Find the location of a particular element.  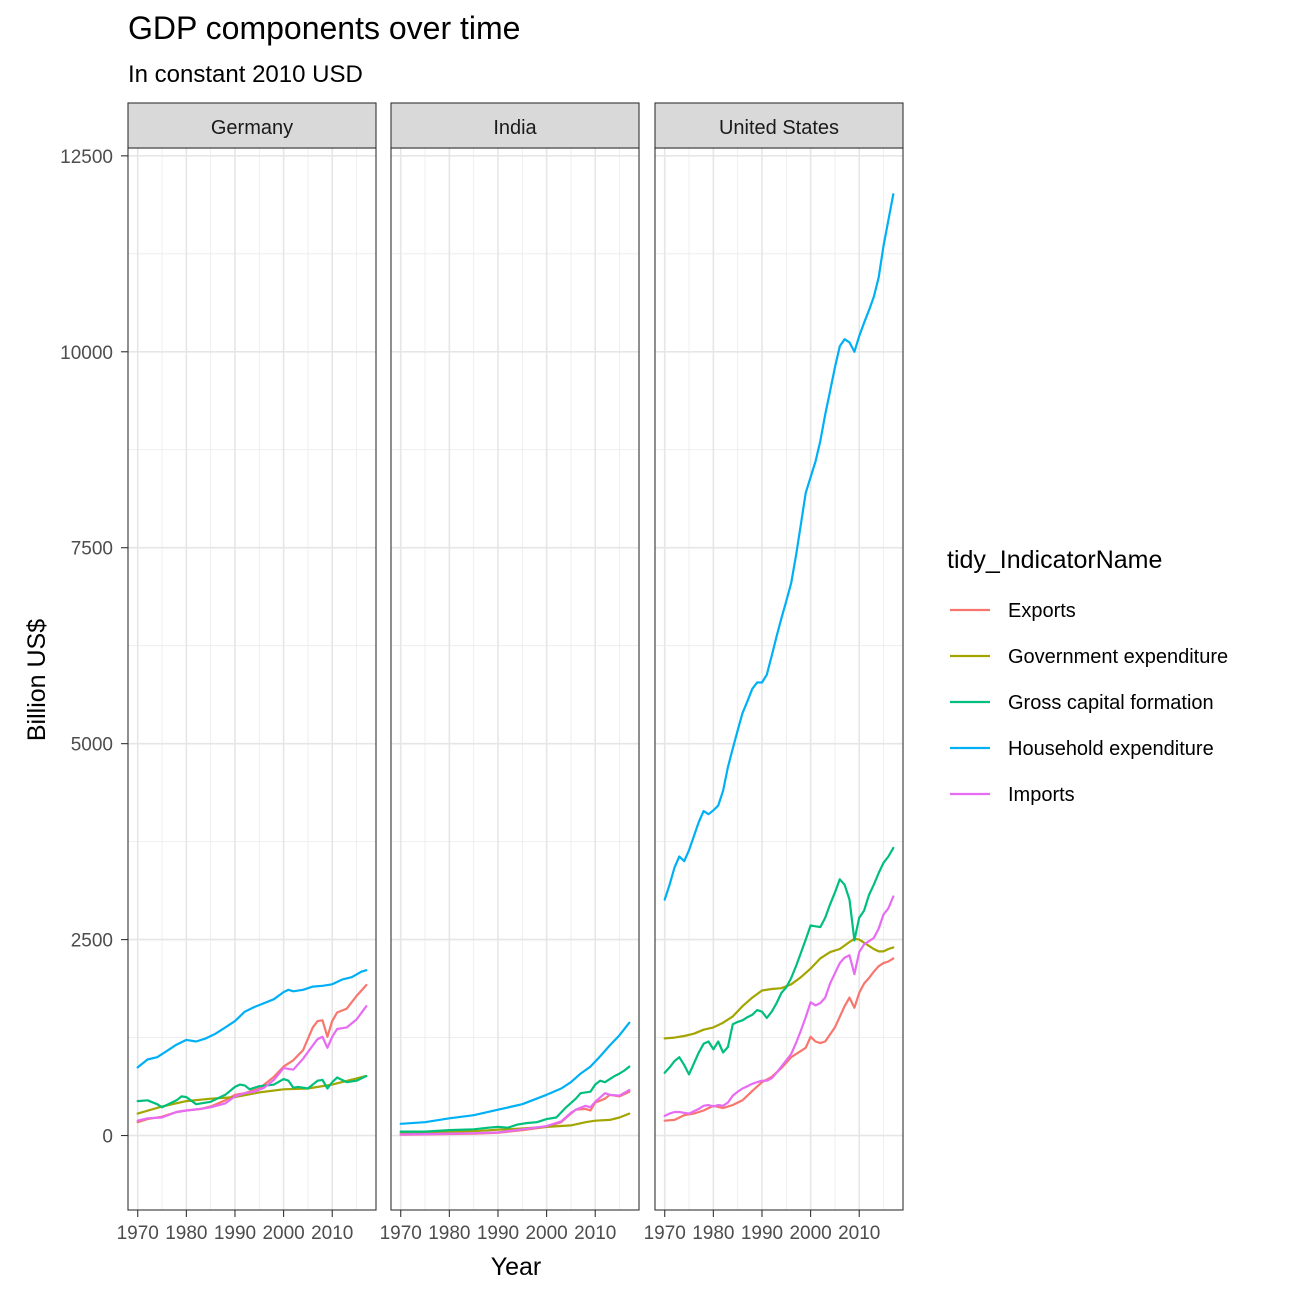

legend-entry-exports: Exports is located at coordinates (1013, 611).